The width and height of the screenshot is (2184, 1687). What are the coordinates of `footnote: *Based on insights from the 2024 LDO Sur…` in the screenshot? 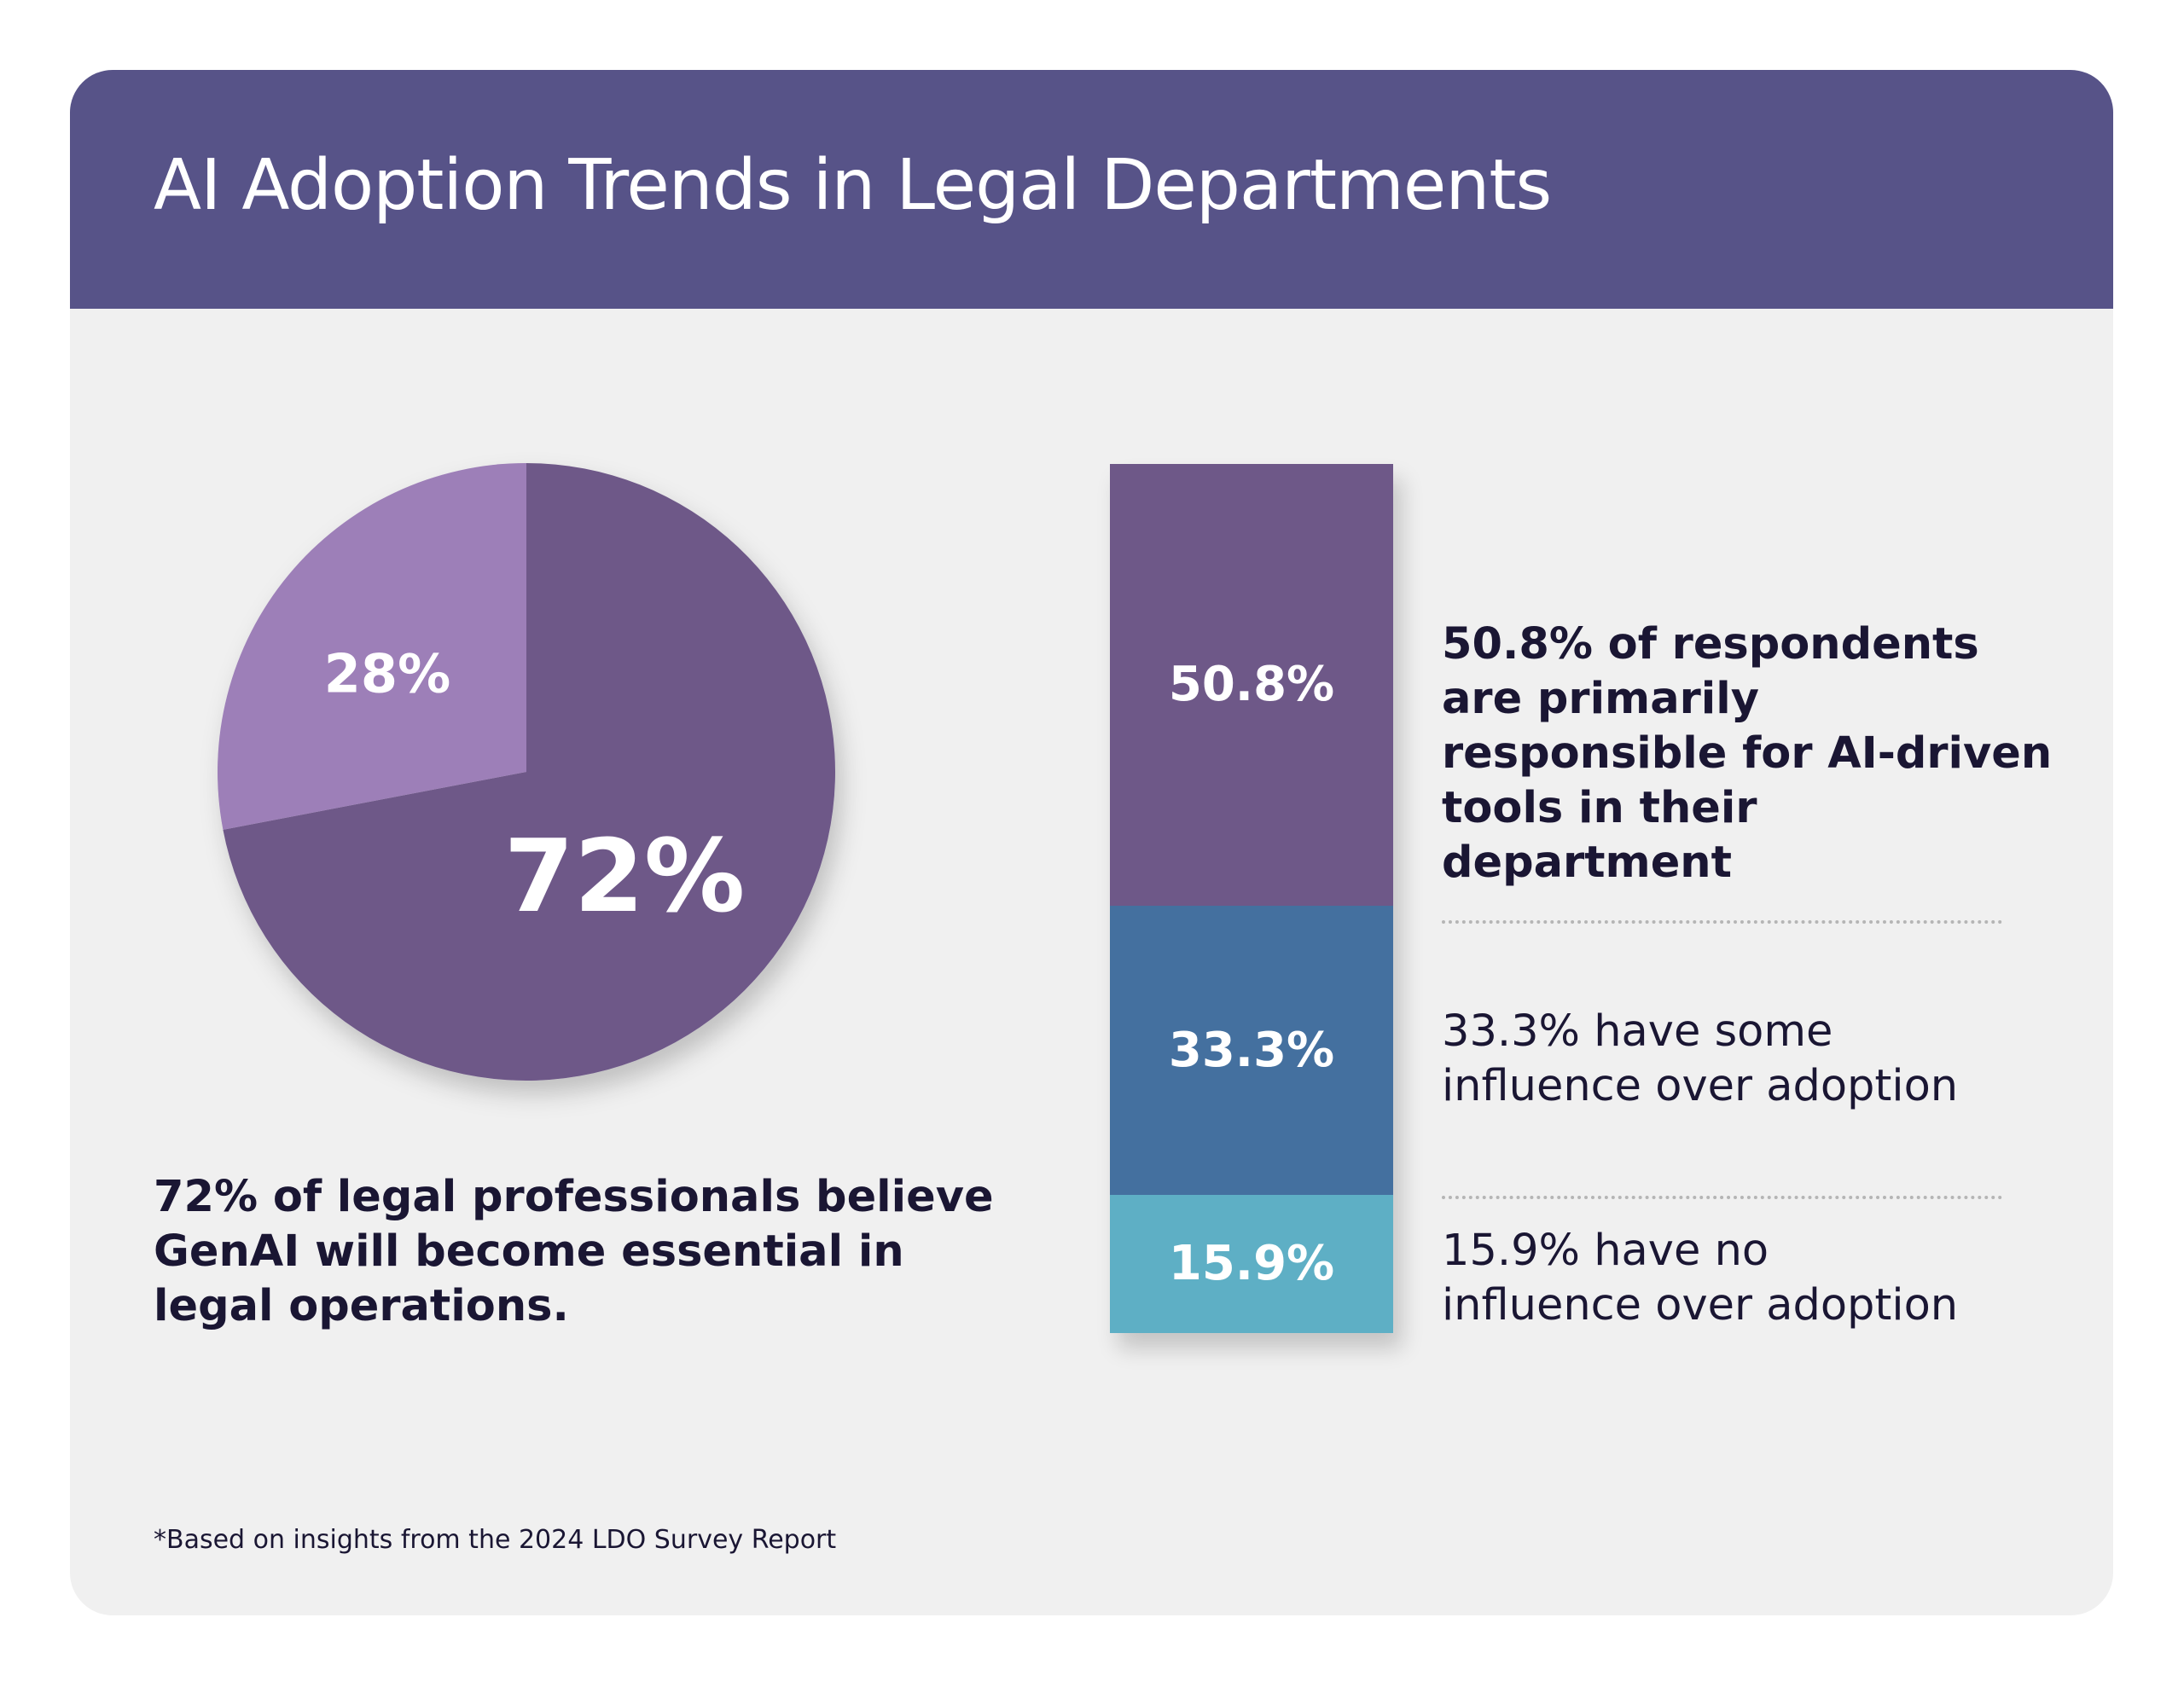 It's located at (495, 1540).